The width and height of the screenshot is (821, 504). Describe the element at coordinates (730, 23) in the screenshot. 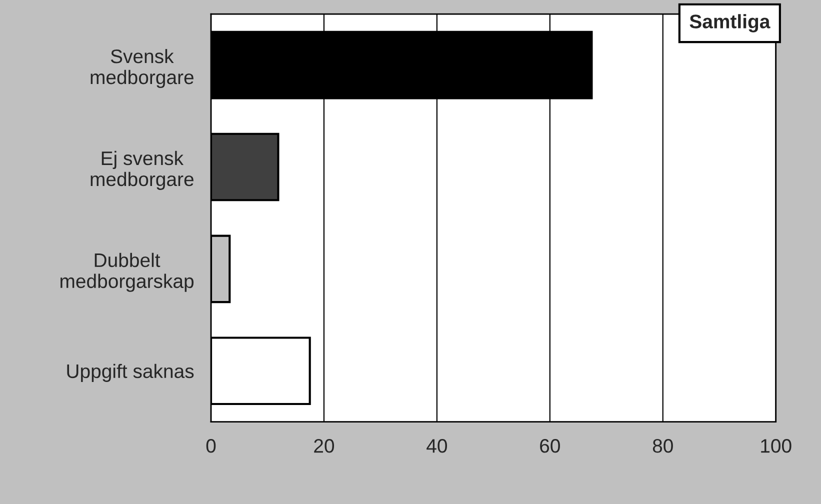

I see `chart-title: Samtliga` at that location.